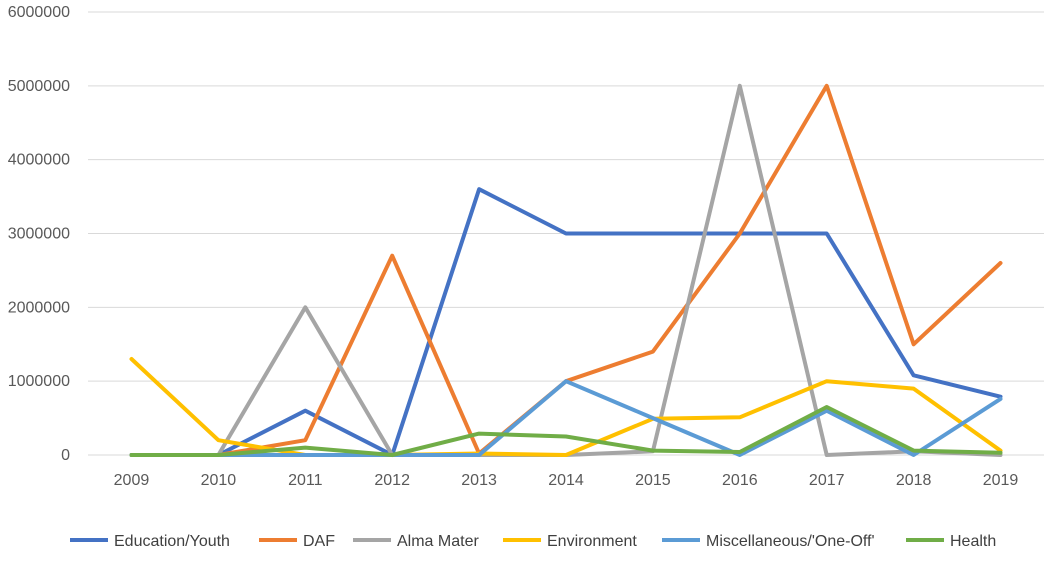 The width and height of the screenshot is (1064, 570). What do you see at coordinates (1001, 480) in the screenshot?
I see `x-tick-label: 2019` at bounding box center [1001, 480].